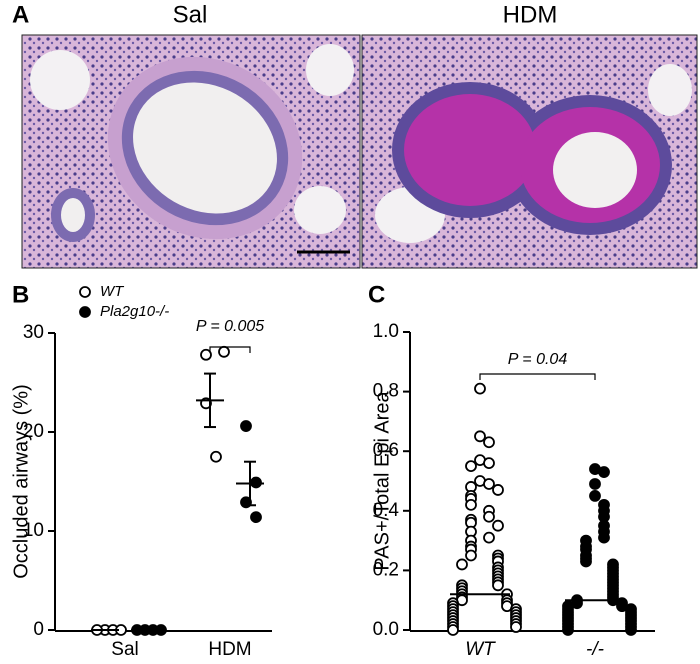  Describe the element at coordinates (480, 649) in the screenshot. I see `x-tick-label: WT` at that location.